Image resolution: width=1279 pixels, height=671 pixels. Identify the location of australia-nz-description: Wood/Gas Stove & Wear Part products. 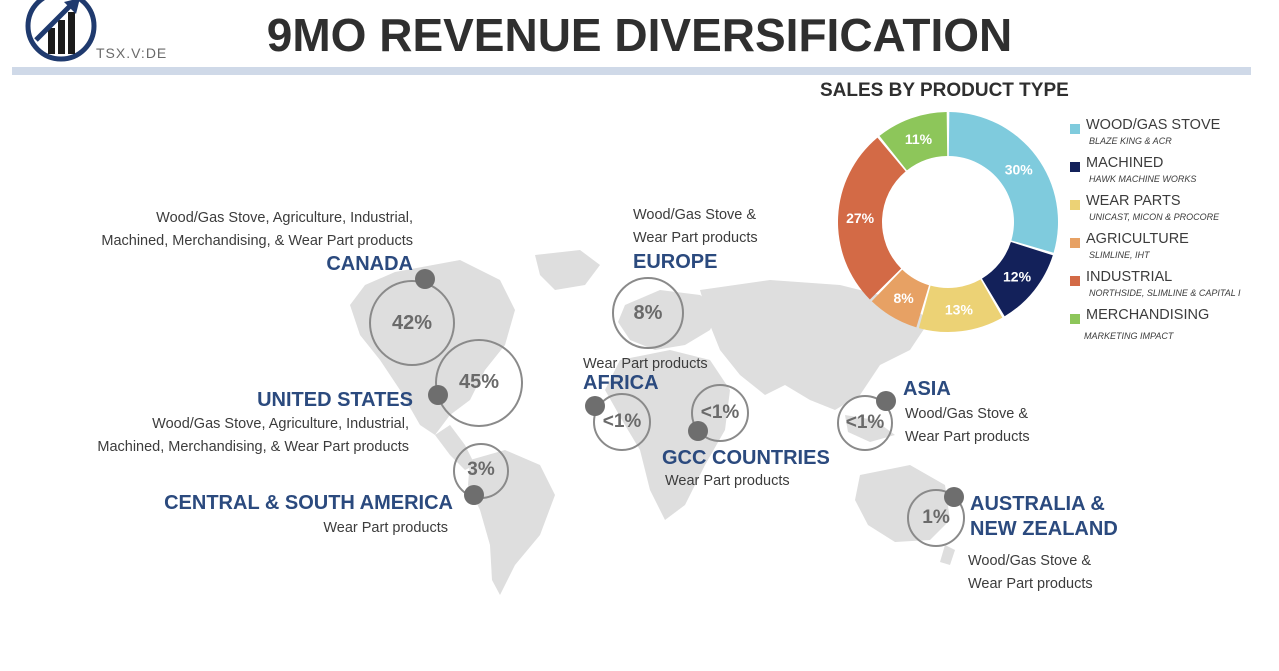
(1030, 572).